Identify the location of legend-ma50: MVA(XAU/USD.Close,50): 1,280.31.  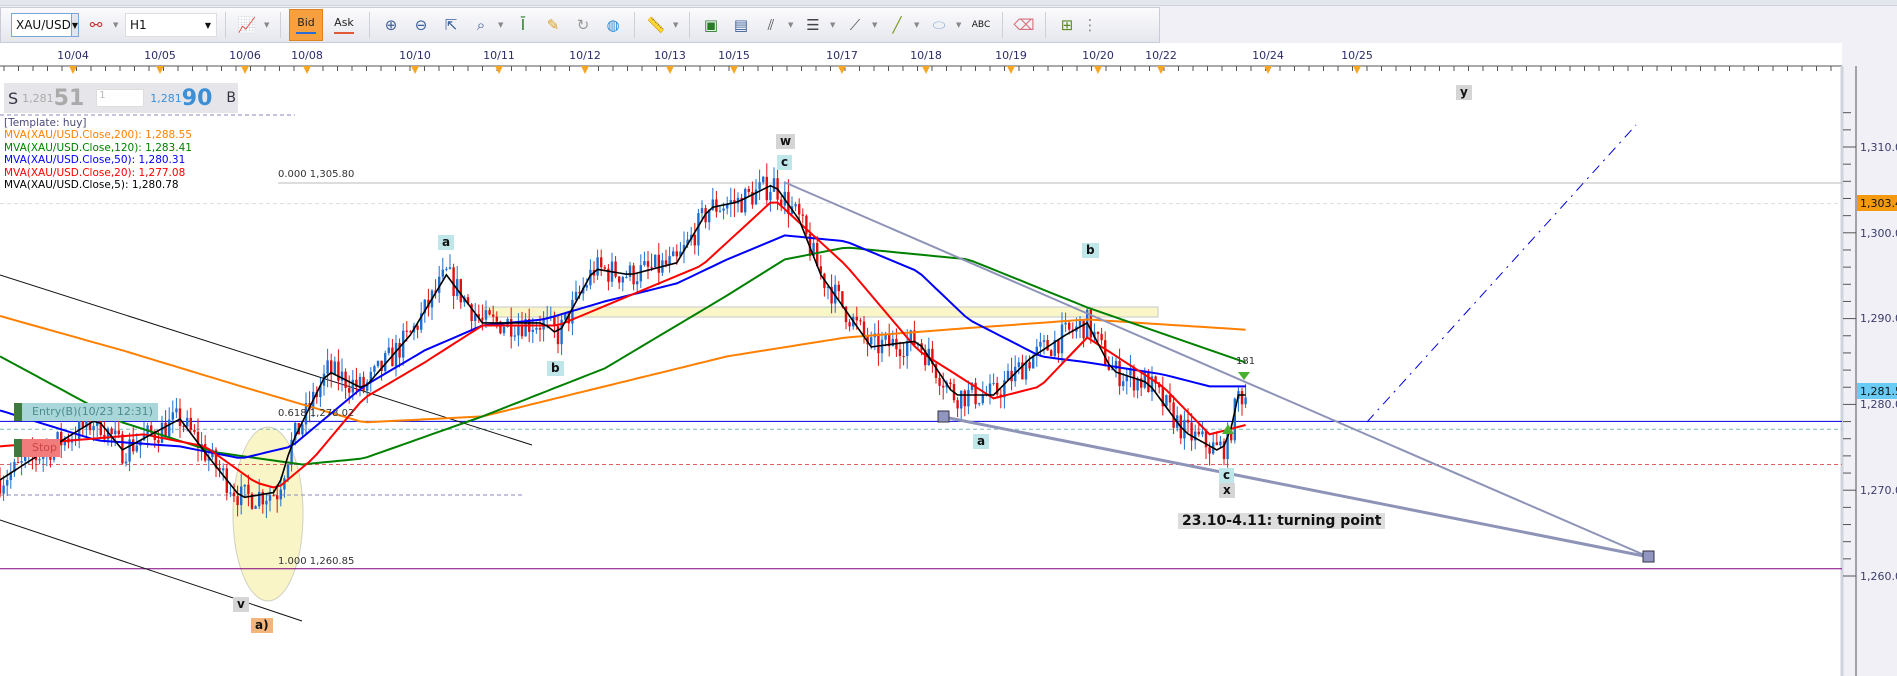
(95, 160).